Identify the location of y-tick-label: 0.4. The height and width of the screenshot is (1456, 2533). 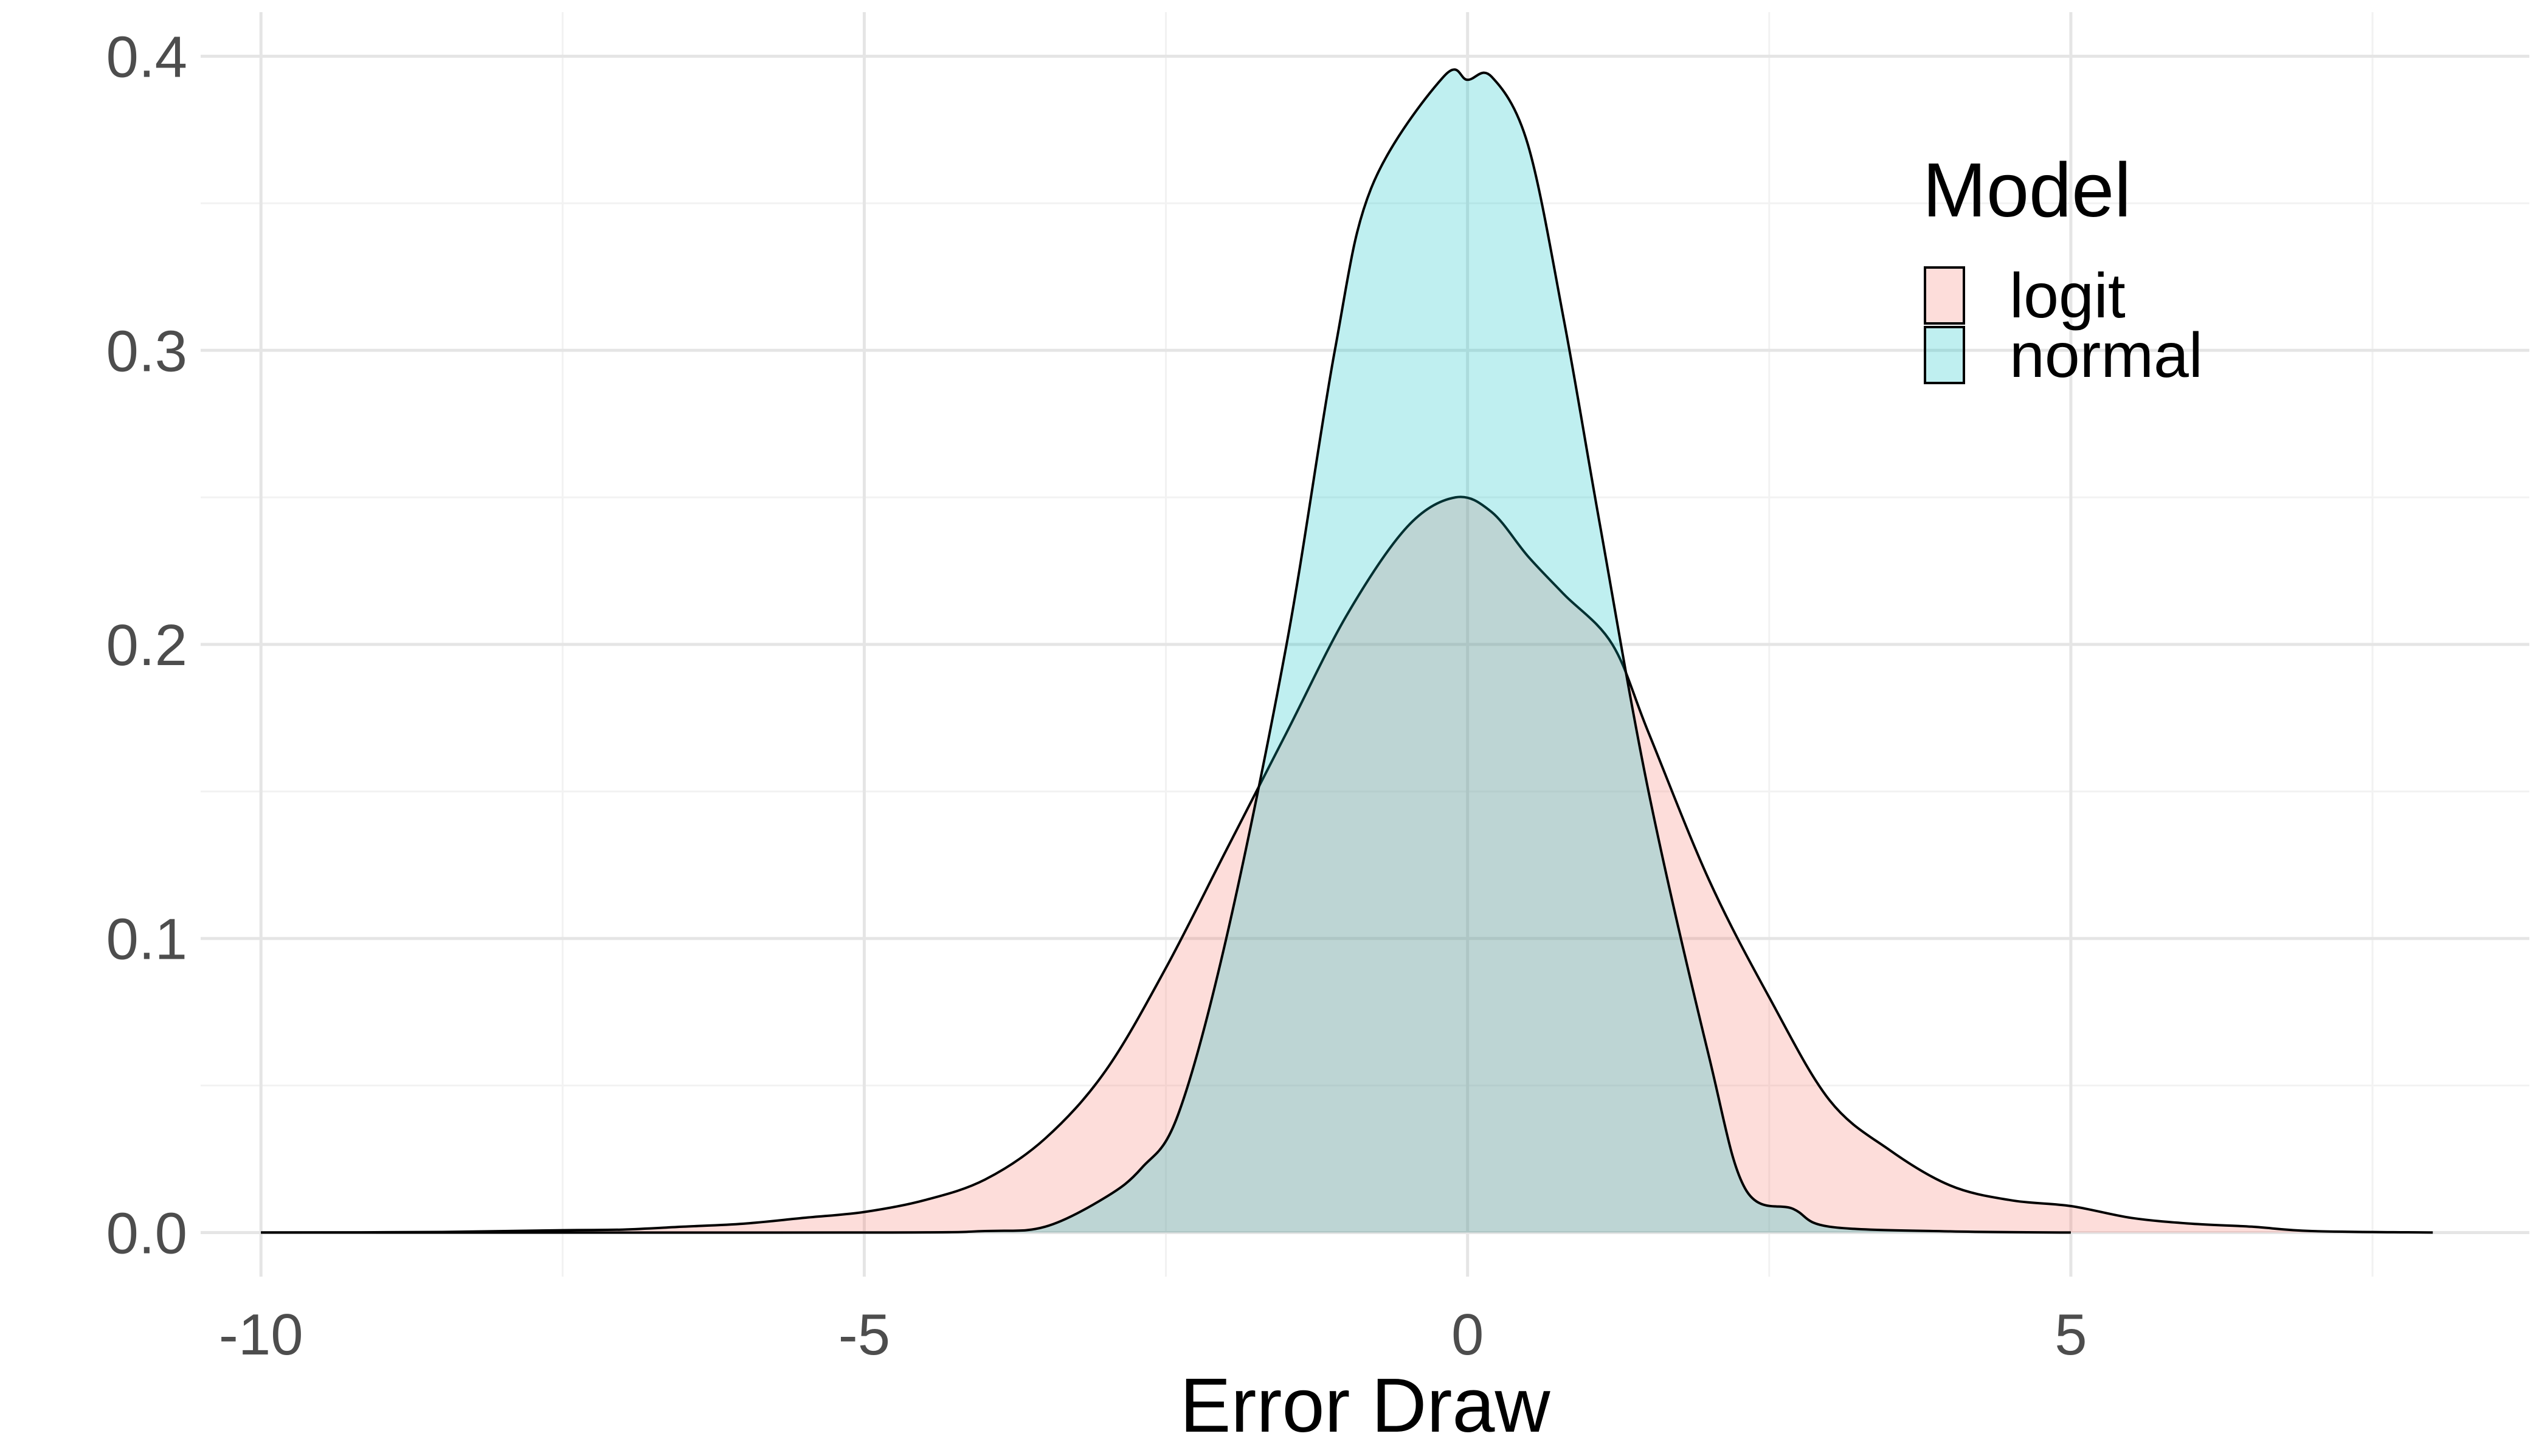
(147, 57).